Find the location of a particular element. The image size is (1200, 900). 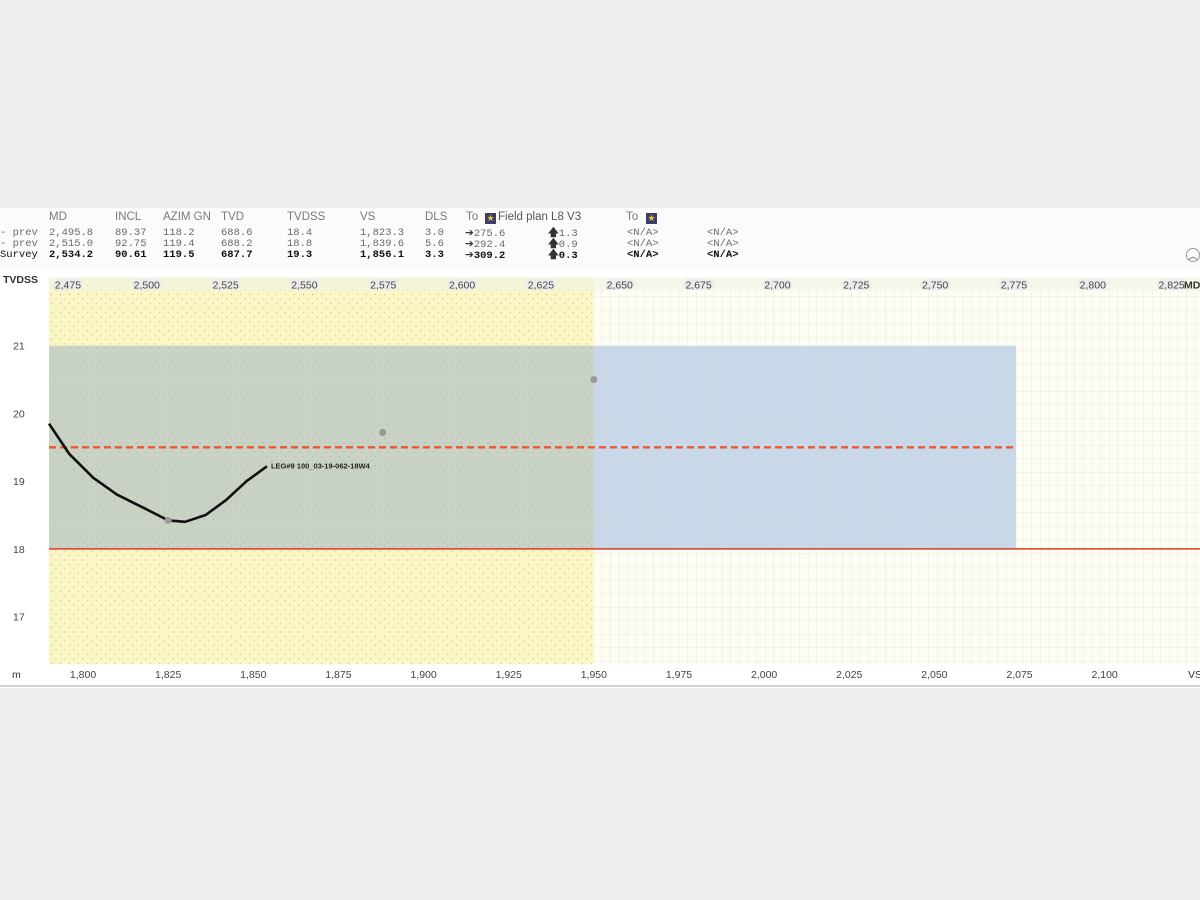

x-tick-label: 1,950 is located at coordinates (594, 675).